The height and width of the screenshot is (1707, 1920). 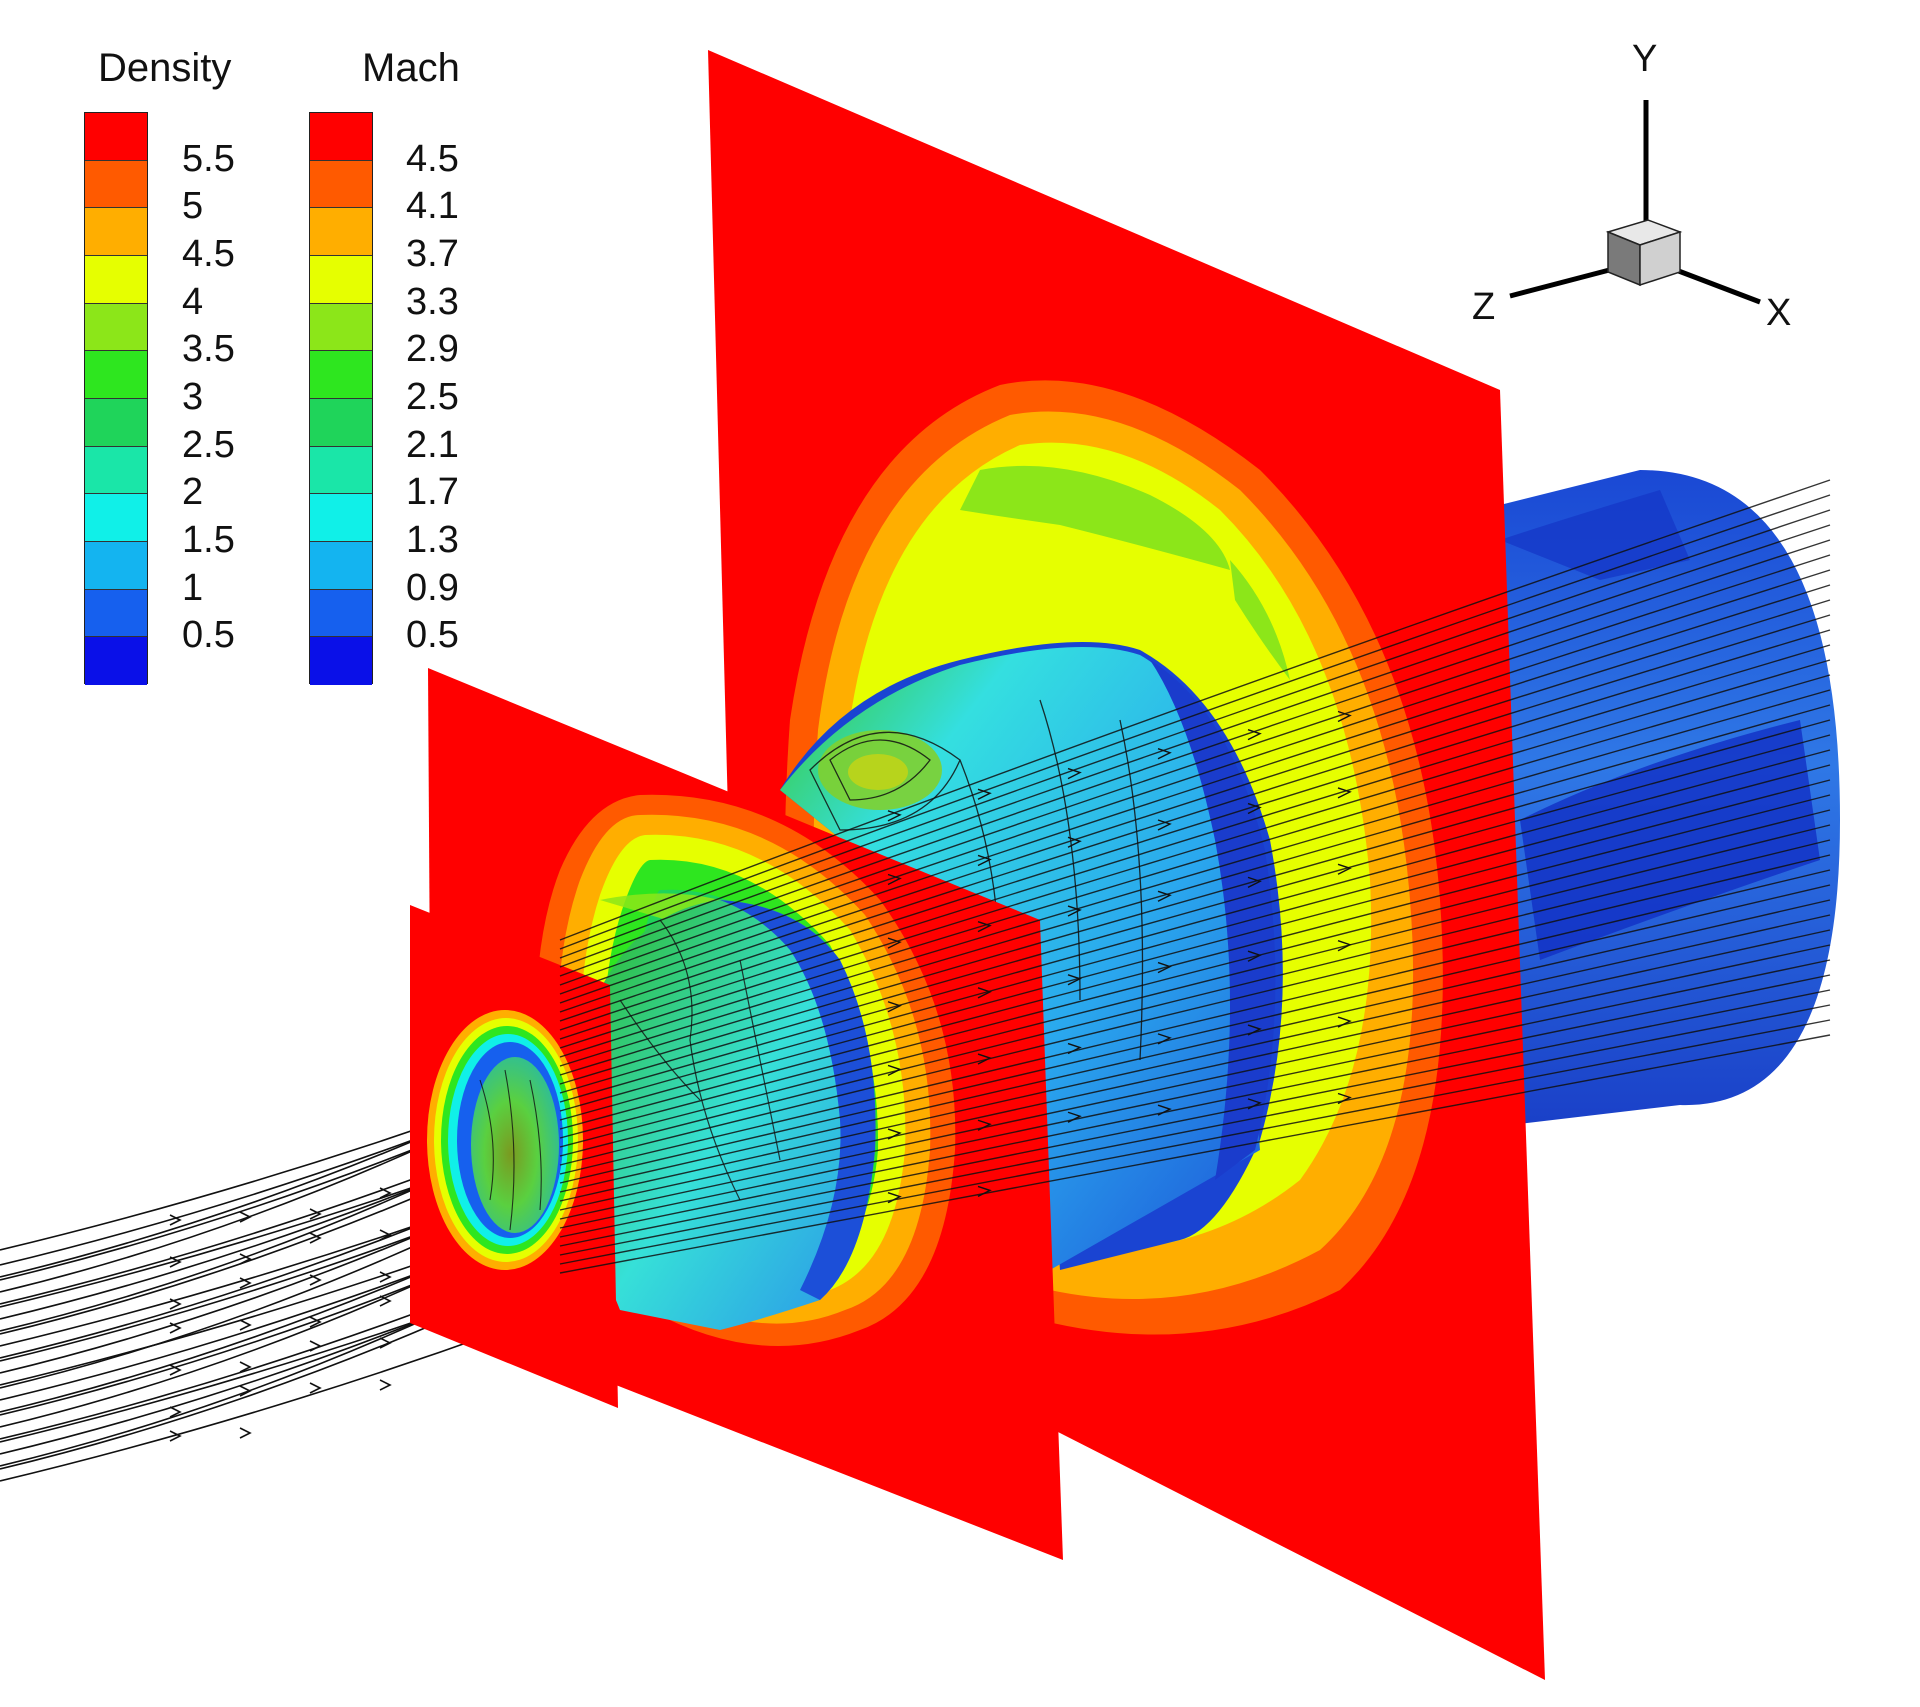 What do you see at coordinates (432, 492) in the screenshot?
I see `colorbar-tick-label: 1.7` at bounding box center [432, 492].